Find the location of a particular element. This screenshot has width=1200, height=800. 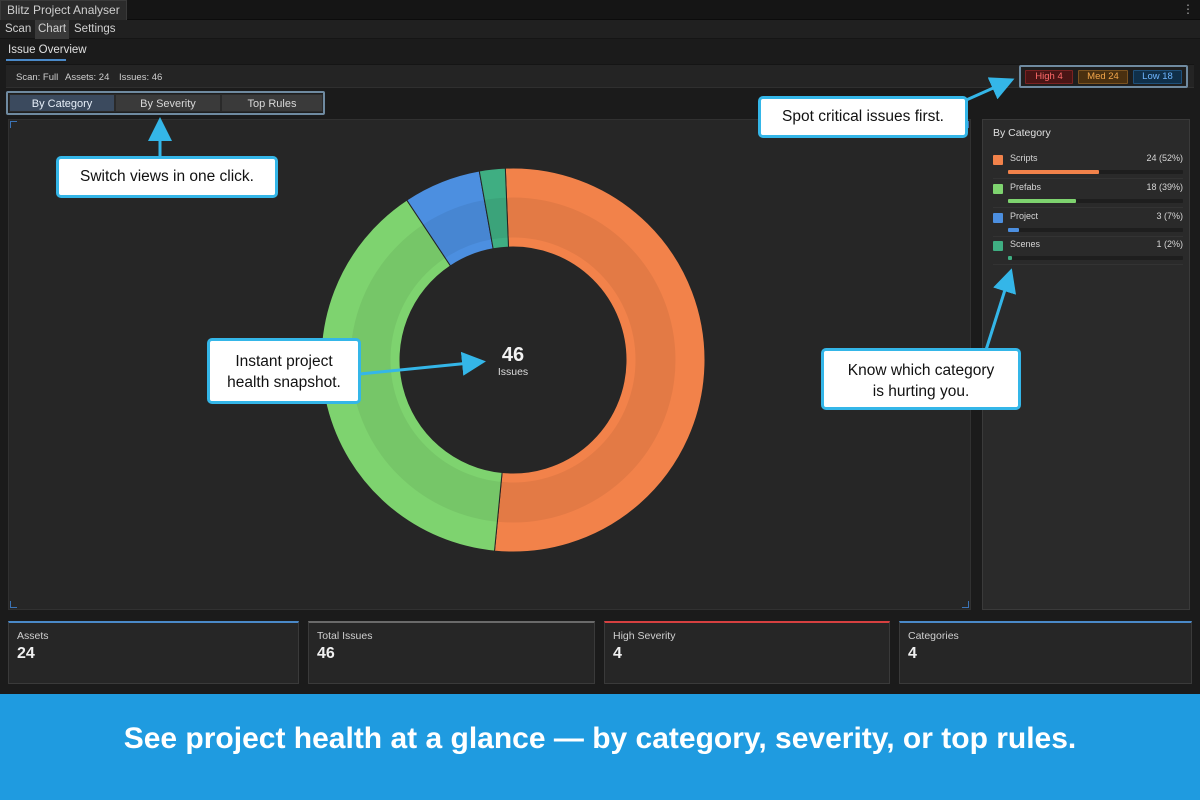

section-title: Issue Overview is located at coordinates (47, 50).